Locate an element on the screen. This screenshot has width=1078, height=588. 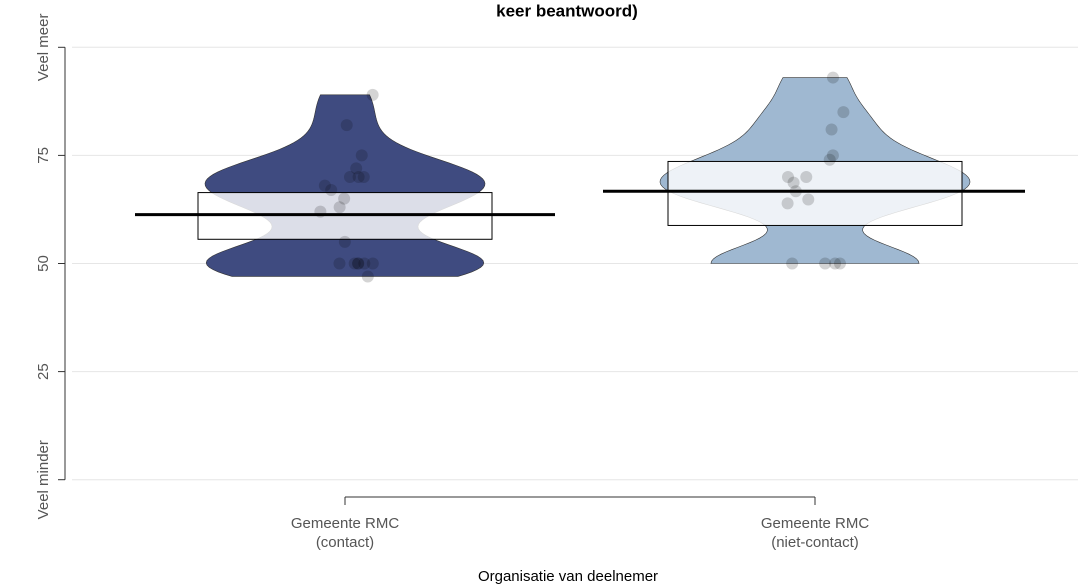
x-axis-label: Organisatie van deelnemer is located at coordinates (568, 576).